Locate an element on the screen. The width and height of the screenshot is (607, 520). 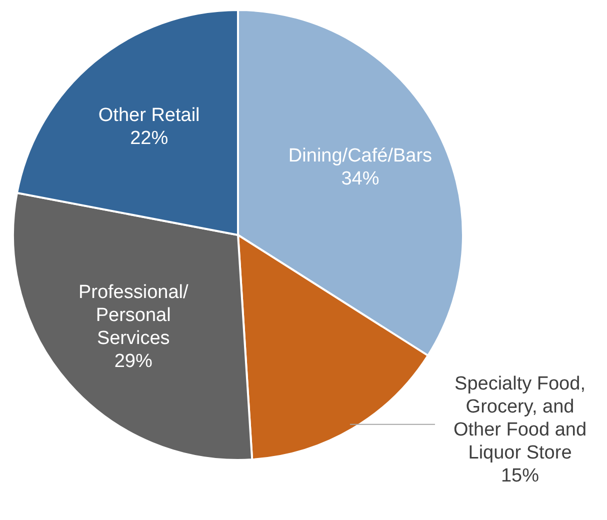
data-label: 29% is located at coordinates (133, 361).